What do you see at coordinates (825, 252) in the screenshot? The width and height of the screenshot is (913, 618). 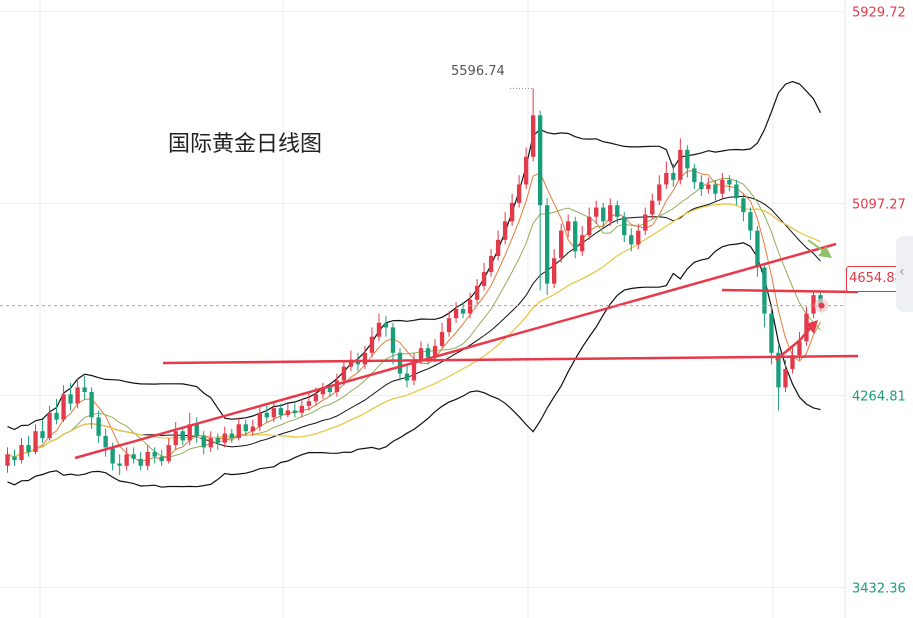 I see `down-arrow-head` at bounding box center [825, 252].